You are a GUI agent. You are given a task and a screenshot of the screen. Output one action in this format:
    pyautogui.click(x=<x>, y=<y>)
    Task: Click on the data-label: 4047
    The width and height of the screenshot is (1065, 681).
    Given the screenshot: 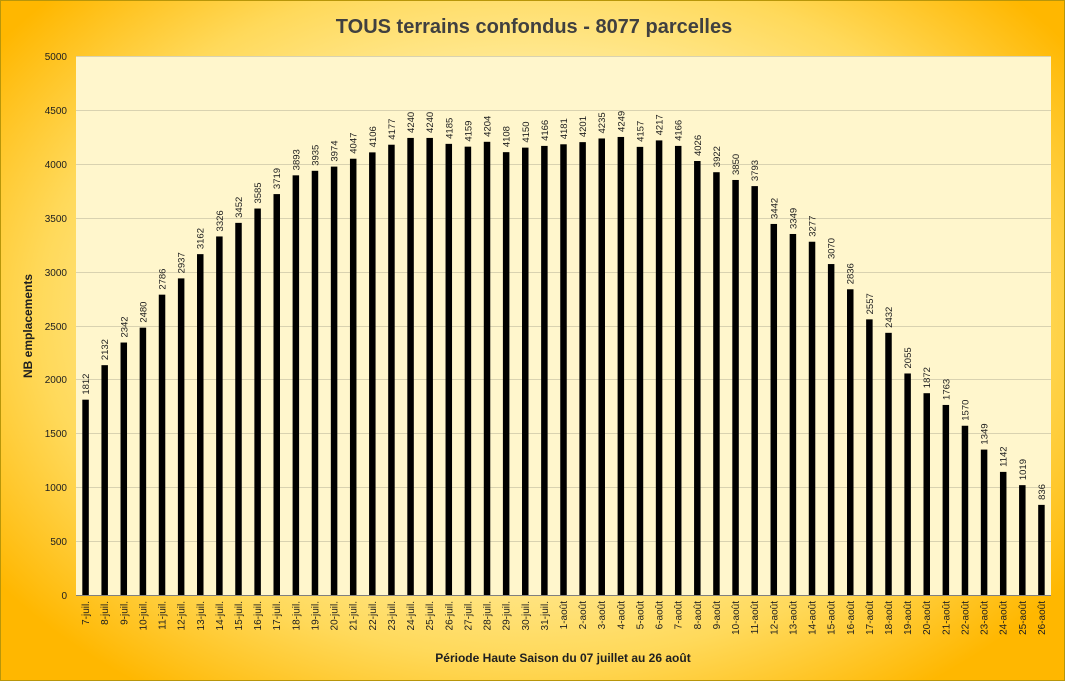 What is the action you would take?
    pyautogui.click(x=354, y=143)
    